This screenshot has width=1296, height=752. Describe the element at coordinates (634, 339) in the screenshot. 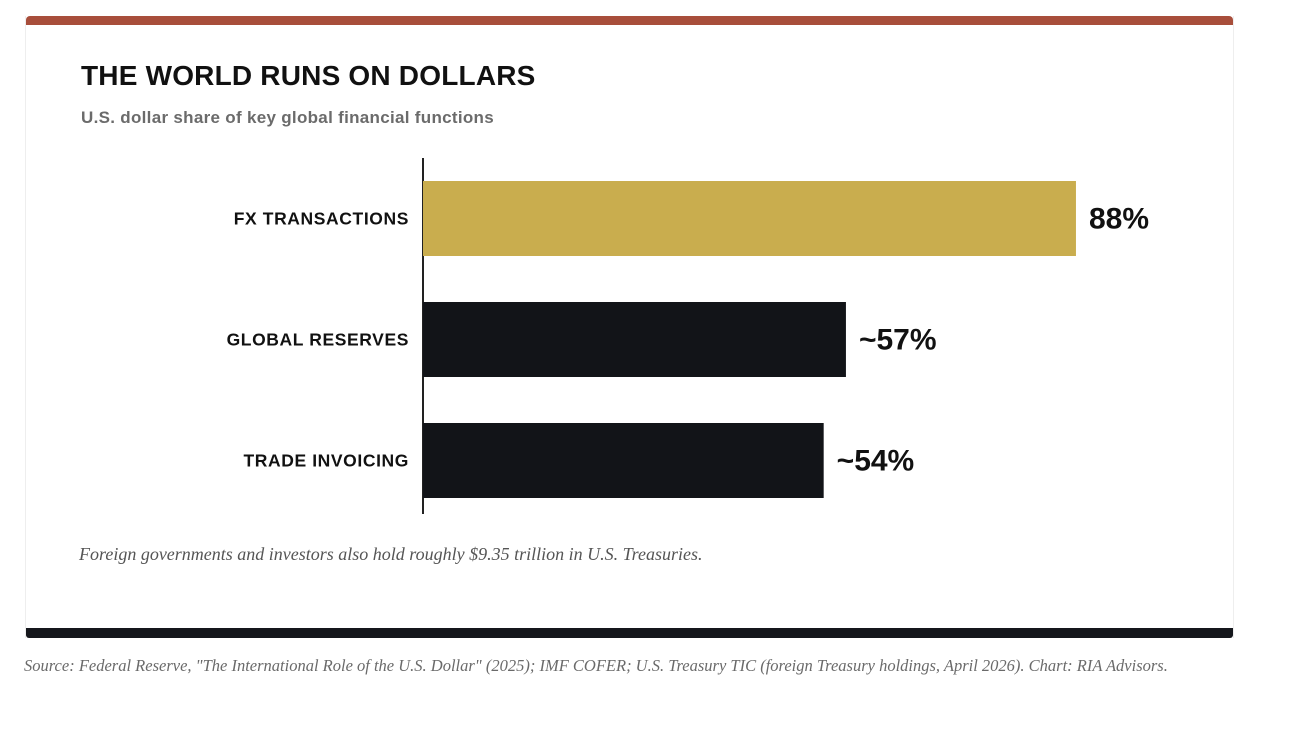

I see `bar-global-reserves` at that location.